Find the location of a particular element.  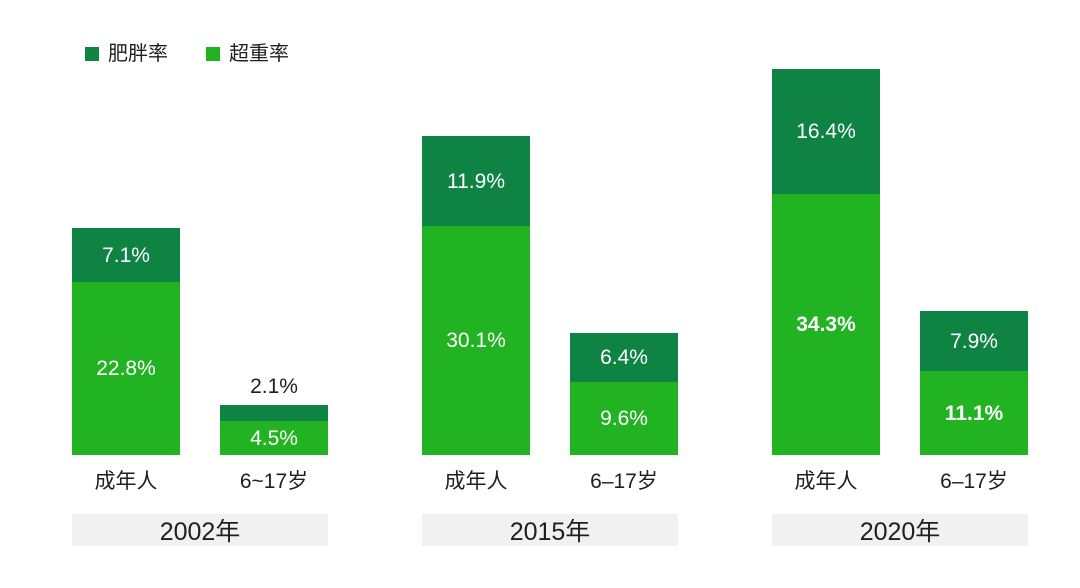

segment-value-label: 34.3% is located at coordinates (826, 324).